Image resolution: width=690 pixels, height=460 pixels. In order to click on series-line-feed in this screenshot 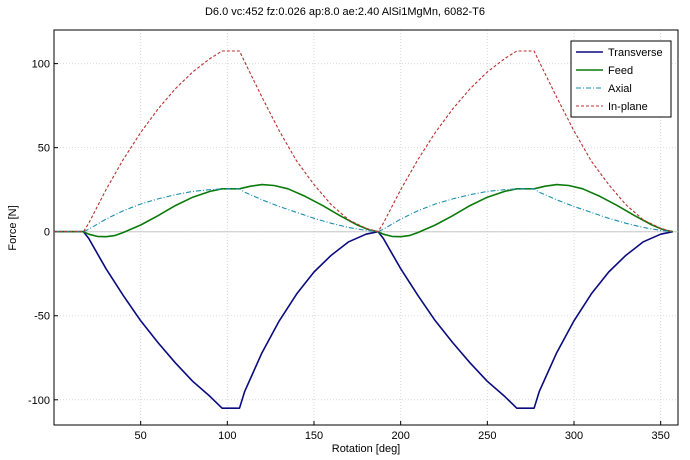, I will do `click(363, 210)`.